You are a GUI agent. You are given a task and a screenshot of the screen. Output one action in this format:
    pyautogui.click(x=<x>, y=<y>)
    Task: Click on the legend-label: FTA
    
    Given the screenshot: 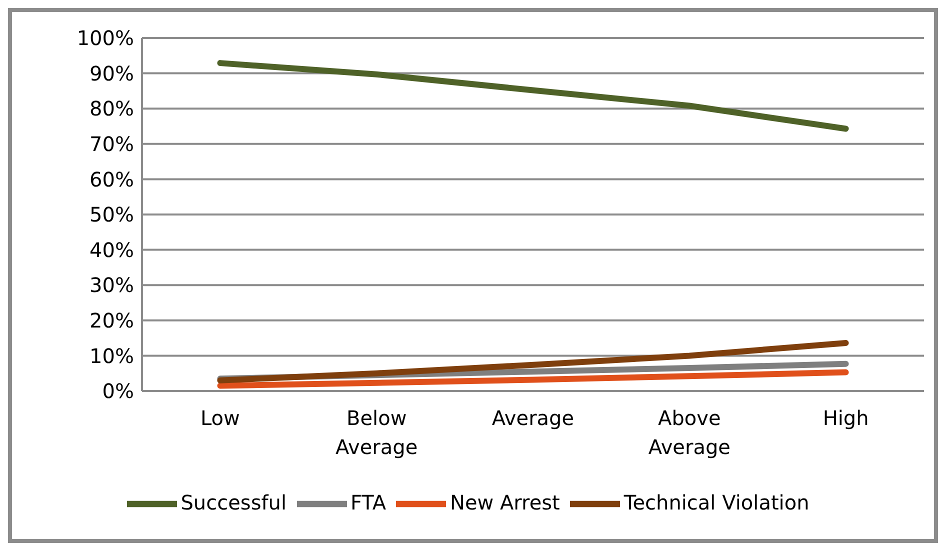 What is the action you would take?
    pyautogui.click(x=368, y=502)
    